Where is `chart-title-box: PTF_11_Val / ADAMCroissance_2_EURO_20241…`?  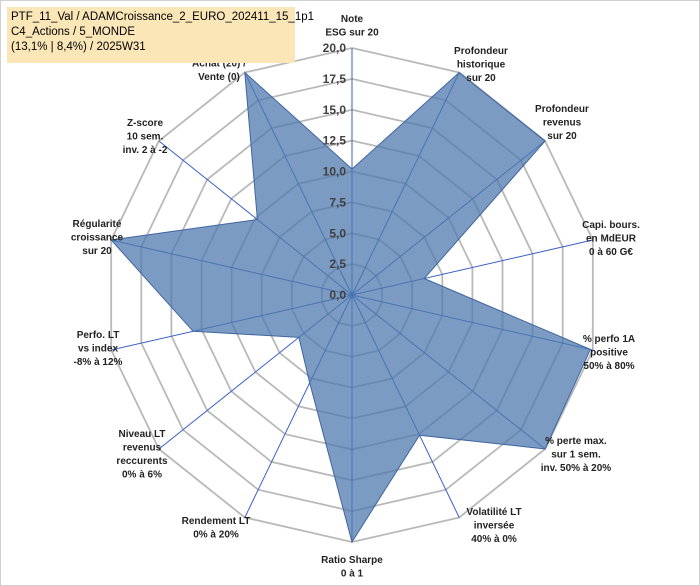
chart-title-box: PTF_11_Val / ADAMCroissance_2_EURO_20241… is located at coordinates (161, 35).